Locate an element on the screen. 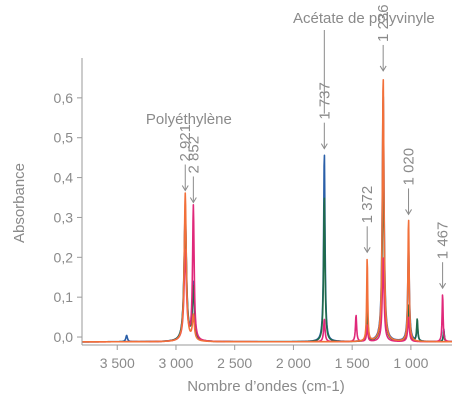  x-tick-label: 1 500 is located at coordinates (352, 363).